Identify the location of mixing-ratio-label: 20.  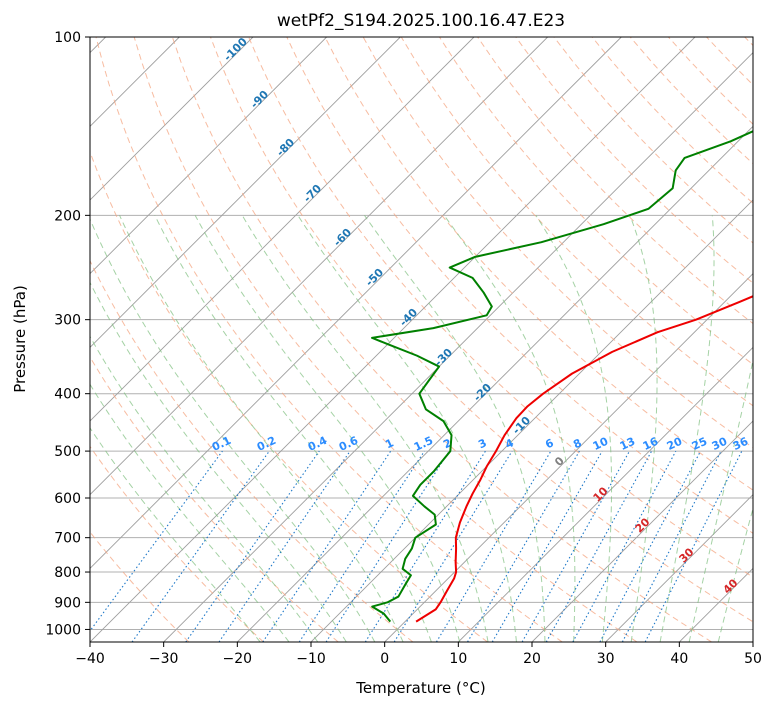
(675, 444).